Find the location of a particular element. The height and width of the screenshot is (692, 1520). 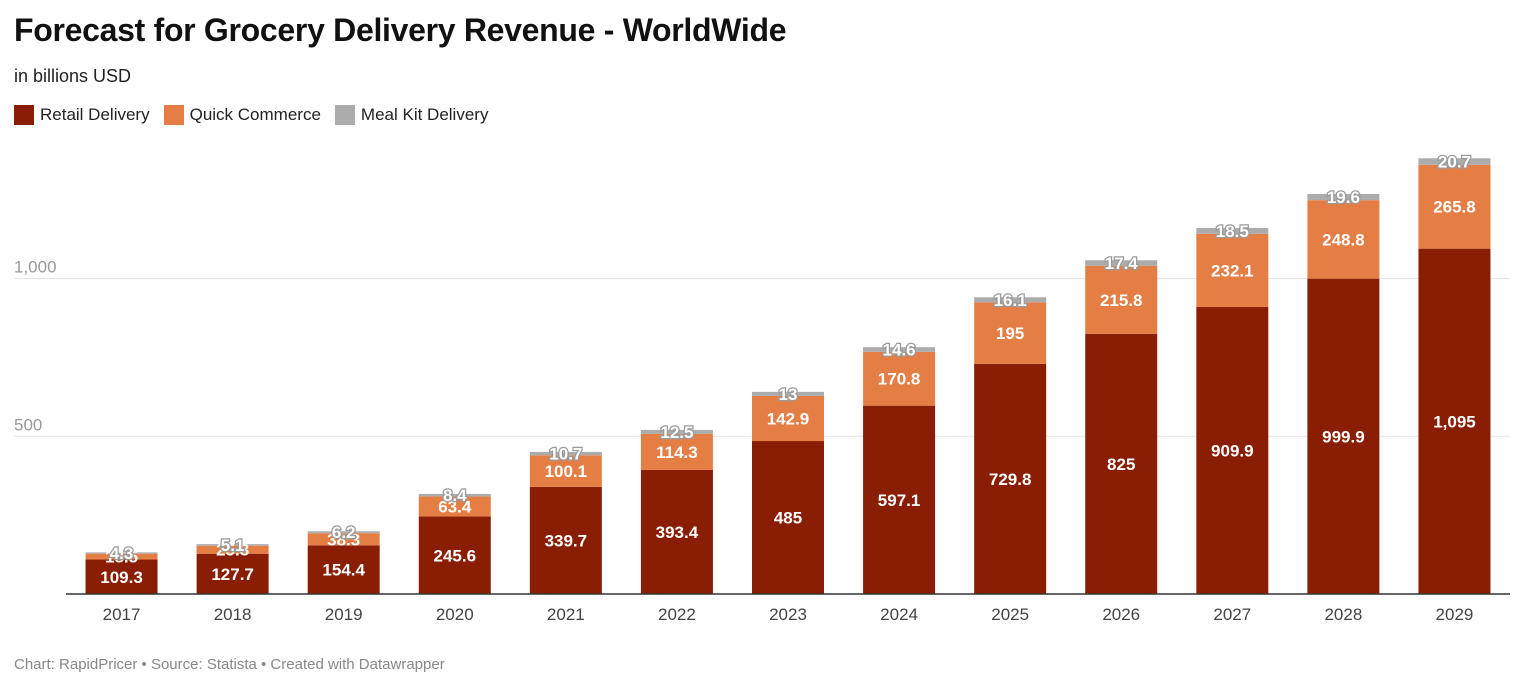

x-tick-label-2022: 2022 is located at coordinates (677, 614).